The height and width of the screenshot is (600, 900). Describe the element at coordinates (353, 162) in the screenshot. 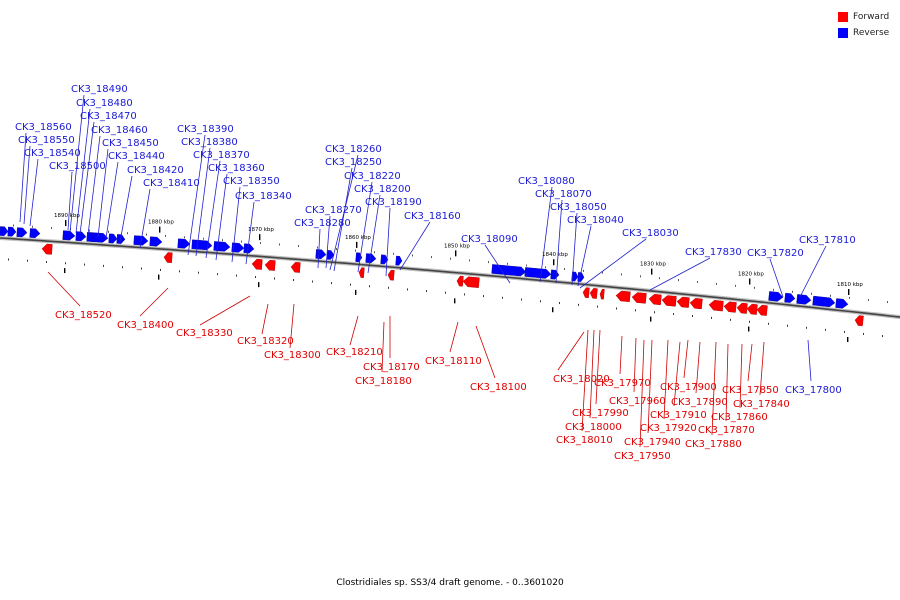

I see `reverse-gene-label: CK3_18250` at that location.